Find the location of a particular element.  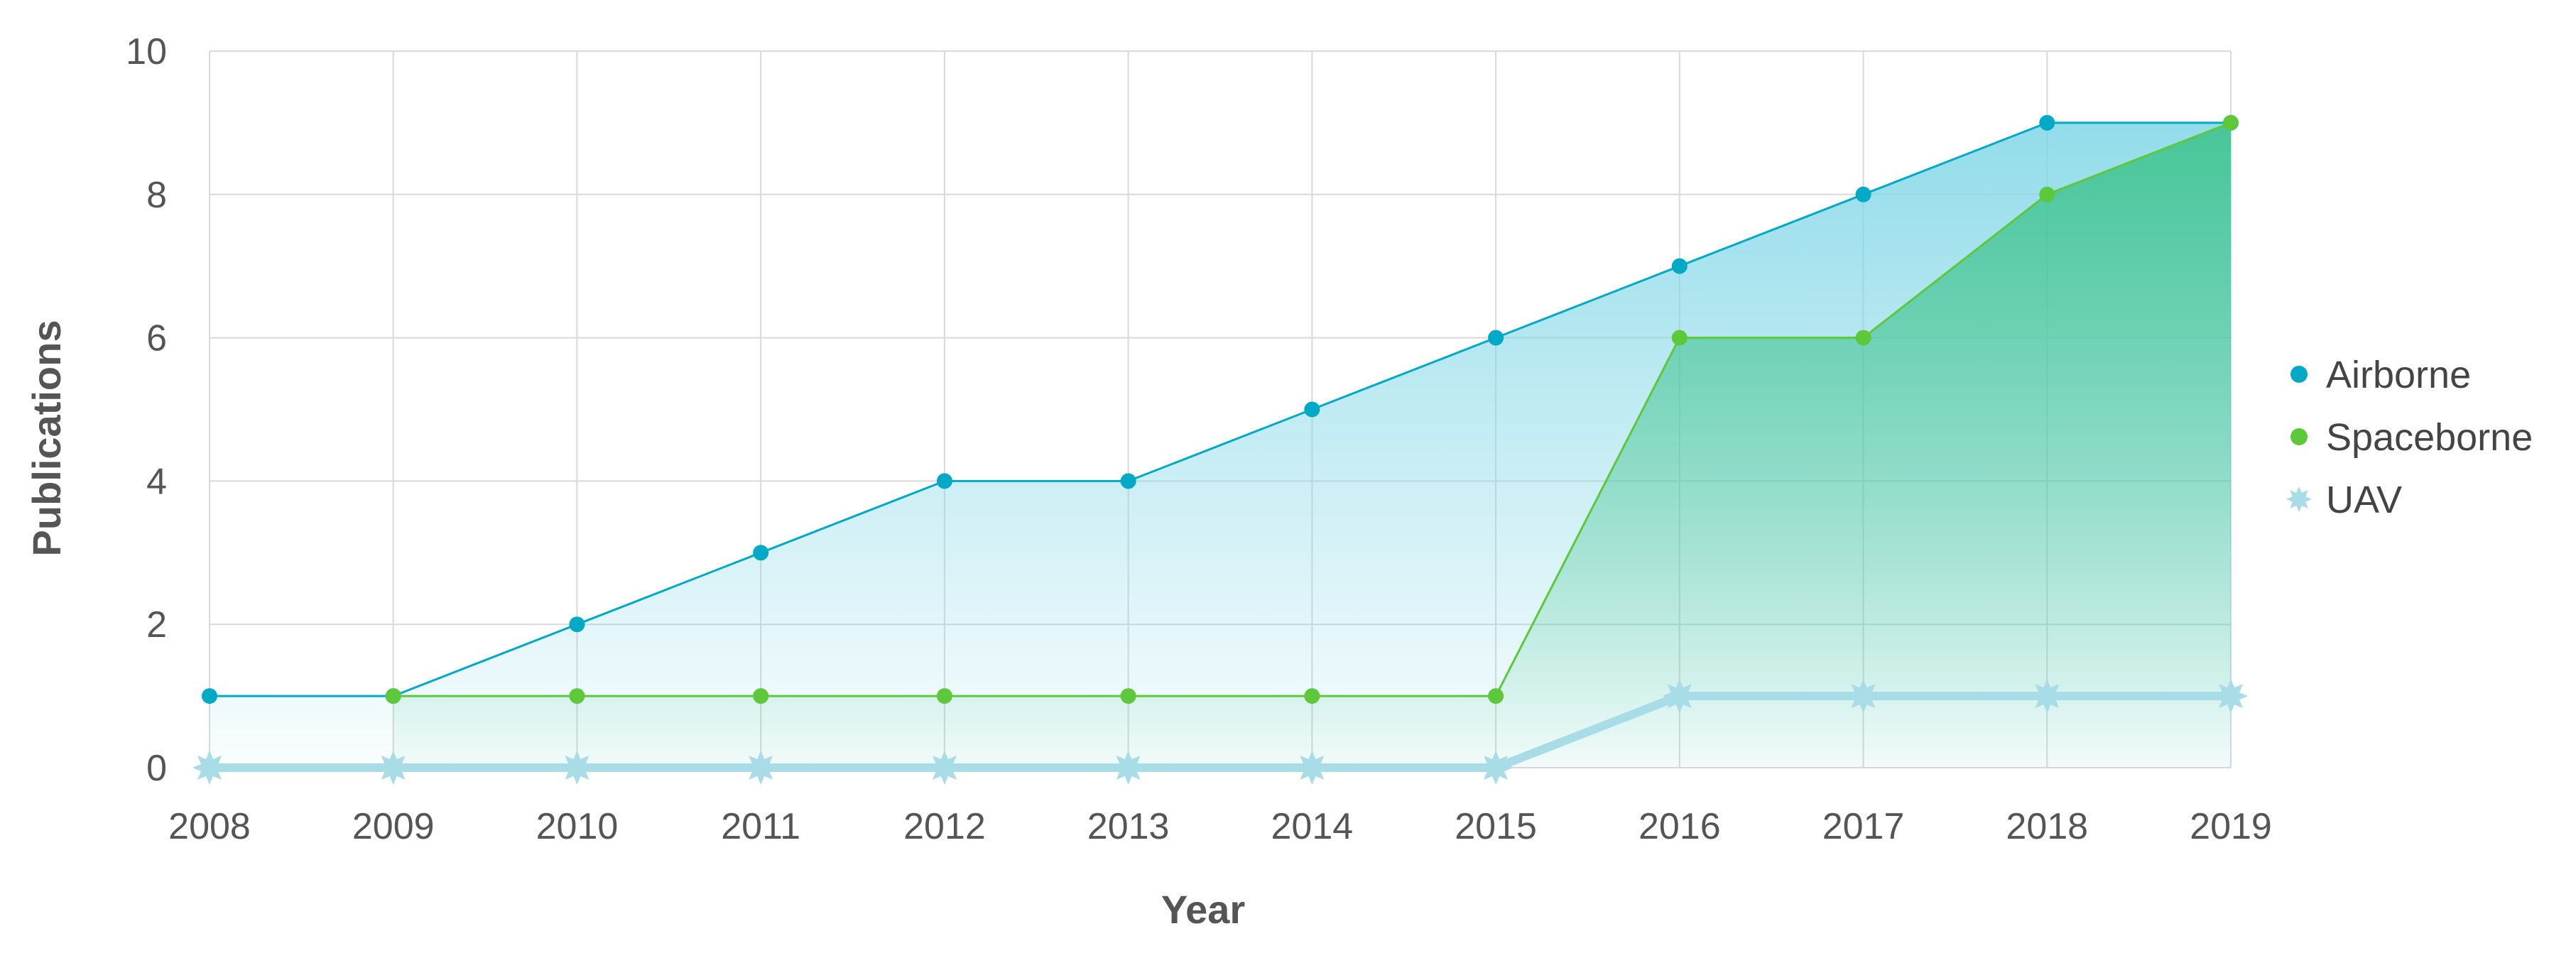

x-axis-title: Year is located at coordinates (1203, 910).